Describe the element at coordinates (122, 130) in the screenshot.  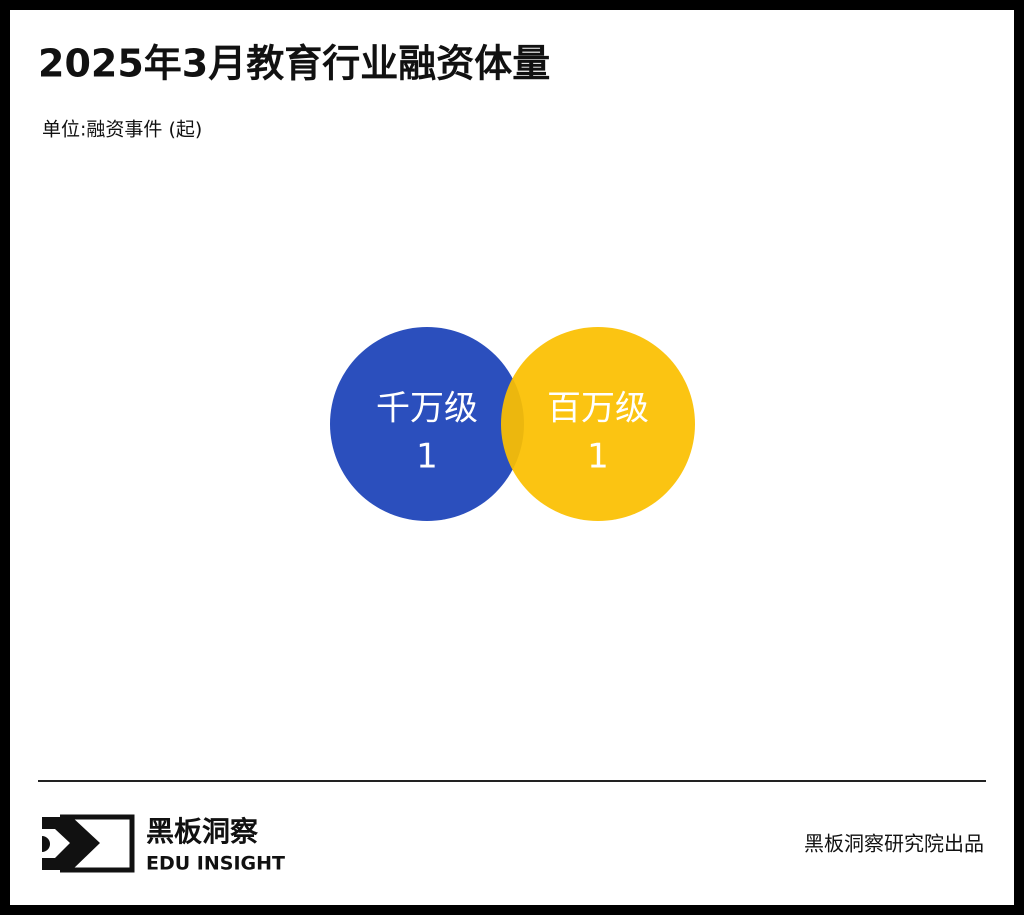
I see `chart-subtitle: 单位:融资事件 (起)` at that location.